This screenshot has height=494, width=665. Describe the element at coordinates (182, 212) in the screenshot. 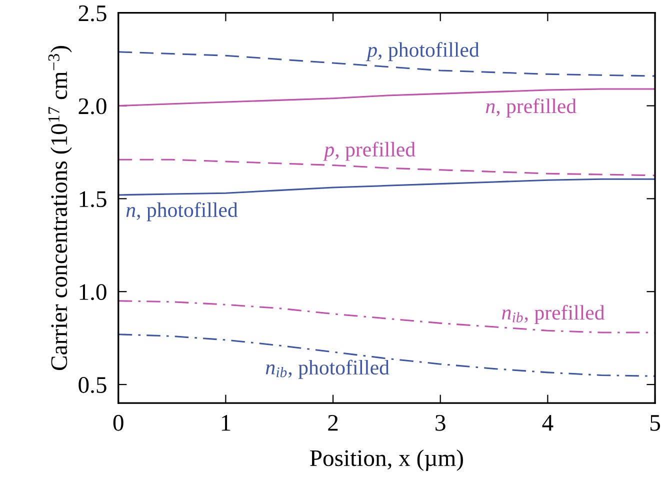

I see `series-label: n, photofilled` at that location.